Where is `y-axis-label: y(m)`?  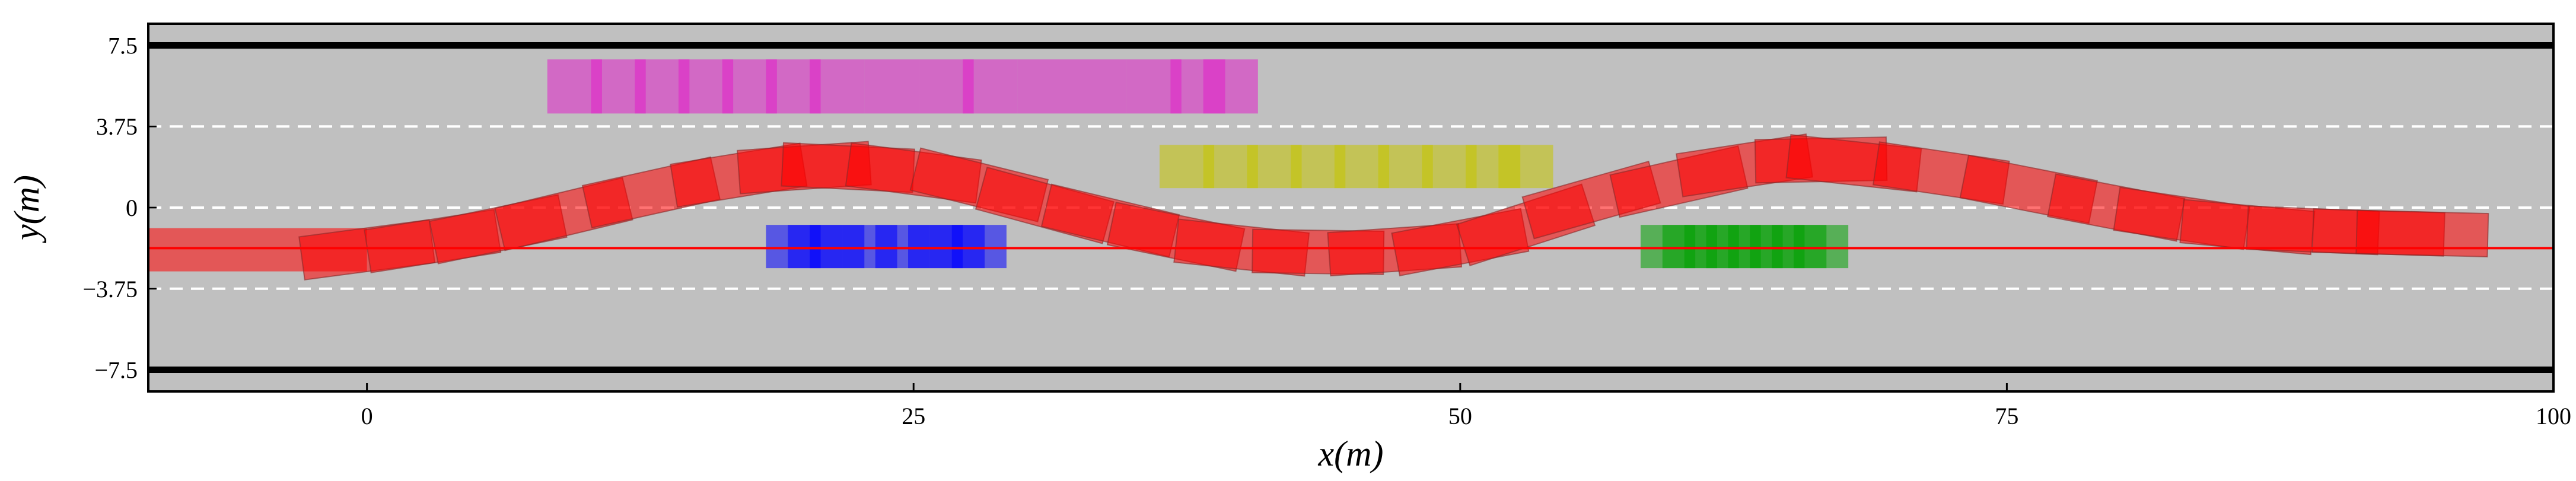
y-axis-label: y(m) is located at coordinates (26, 209).